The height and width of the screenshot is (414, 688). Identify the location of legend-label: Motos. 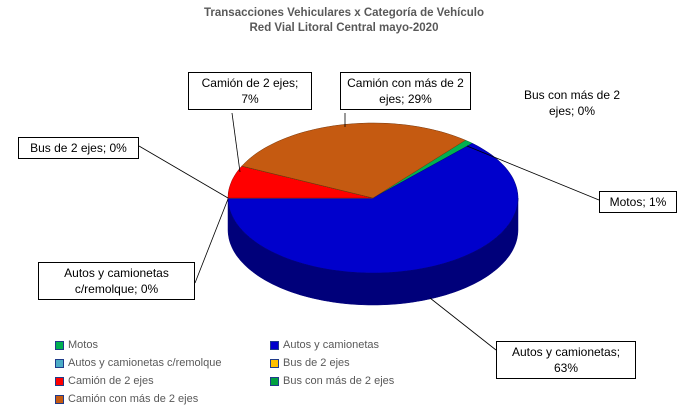
(83, 345).